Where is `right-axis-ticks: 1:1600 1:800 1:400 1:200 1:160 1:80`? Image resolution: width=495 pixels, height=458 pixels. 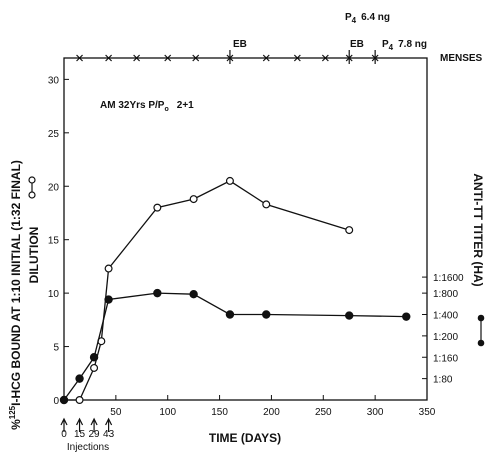
right-axis-ticks: 1:1600 1:800 1:400 1:200 1:160 1:80 is located at coordinates (443, 329).